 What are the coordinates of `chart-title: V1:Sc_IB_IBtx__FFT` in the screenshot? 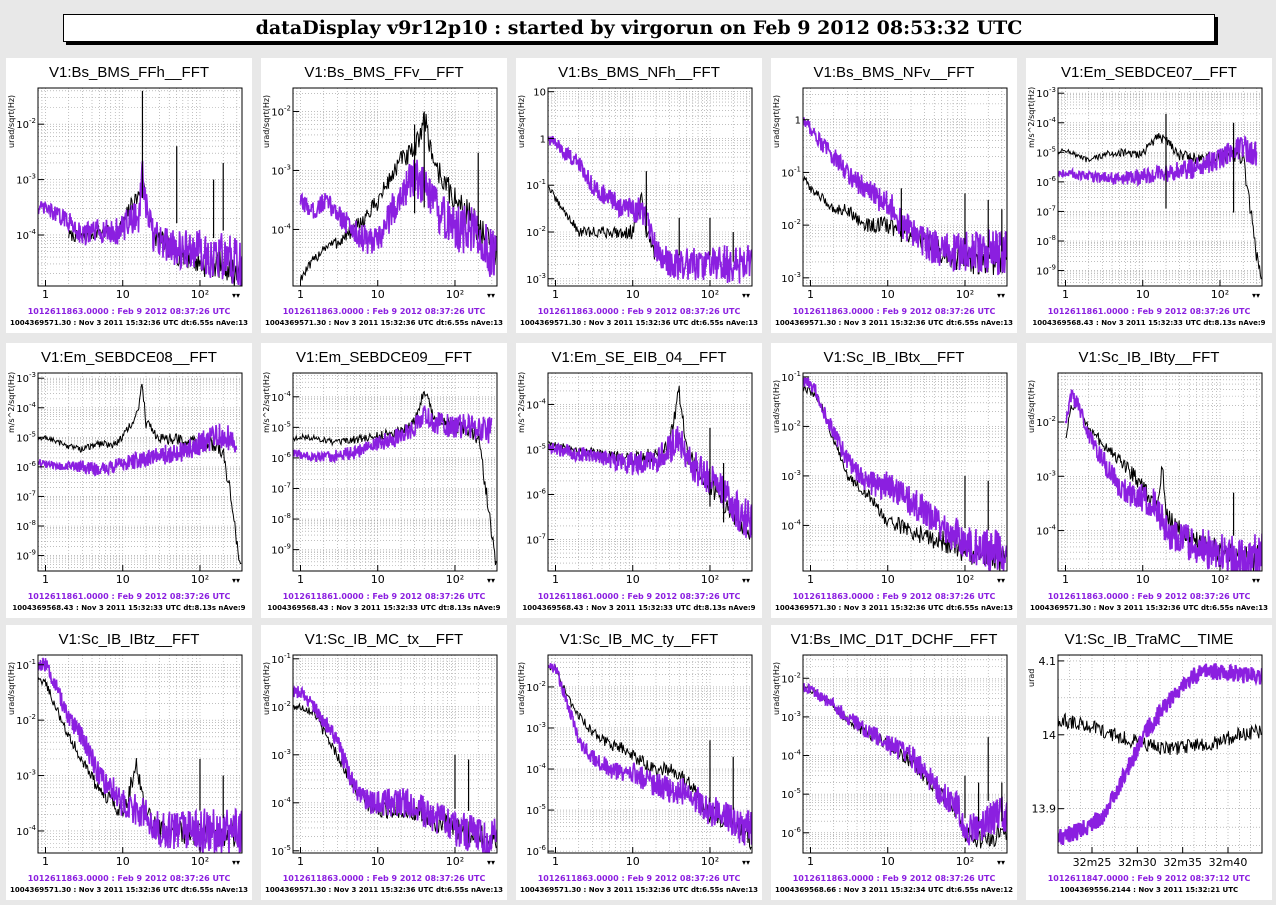 It's located at (894, 357).